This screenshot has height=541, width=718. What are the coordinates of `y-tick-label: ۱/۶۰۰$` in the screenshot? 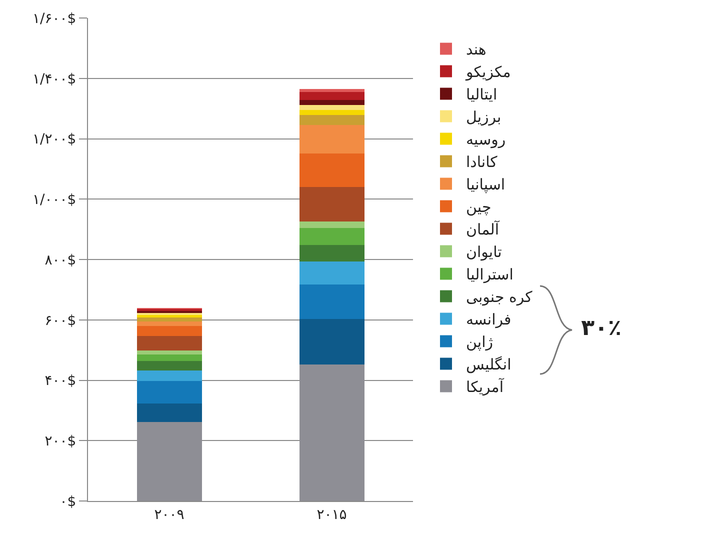 It's located at (54, 18).